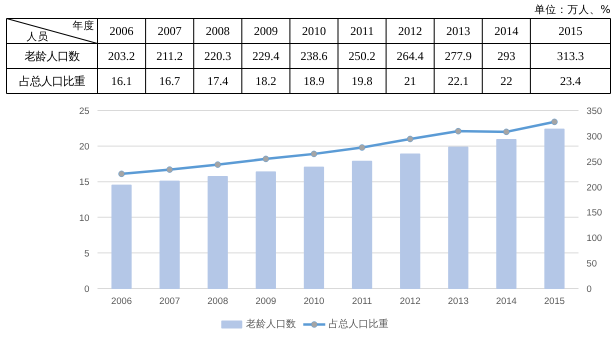 The height and width of the screenshot is (338, 616). What do you see at coordinates (554, 301) in the screenshot?
I see `x-tick-label: 2015` at bounding box center [554, 301].